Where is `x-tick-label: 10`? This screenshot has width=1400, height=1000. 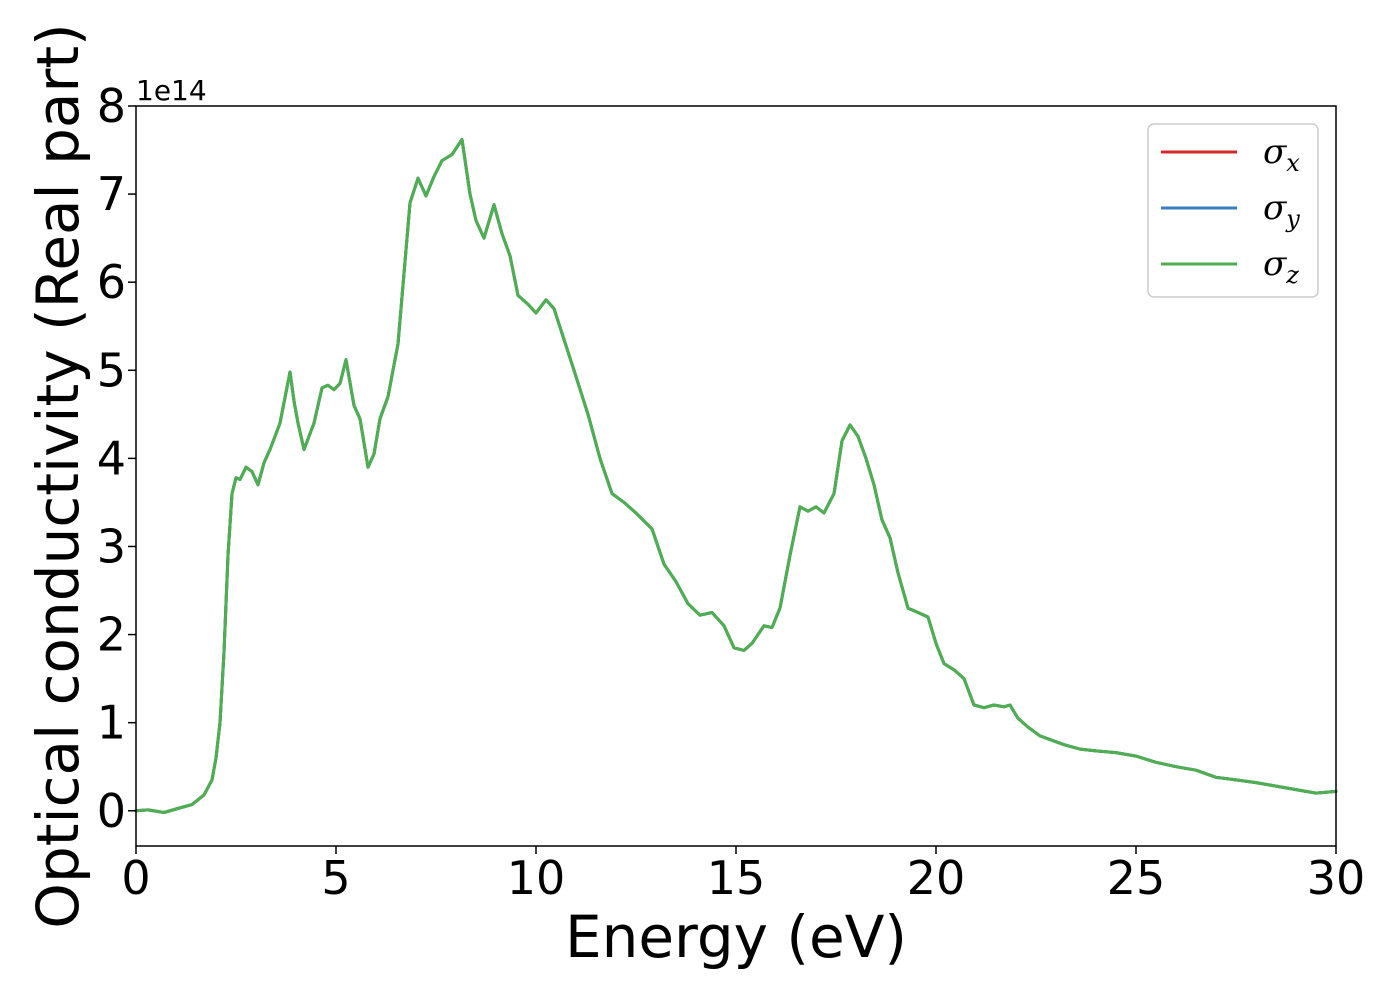 x-tick-label: 10 is located at coordinates (536, 878).